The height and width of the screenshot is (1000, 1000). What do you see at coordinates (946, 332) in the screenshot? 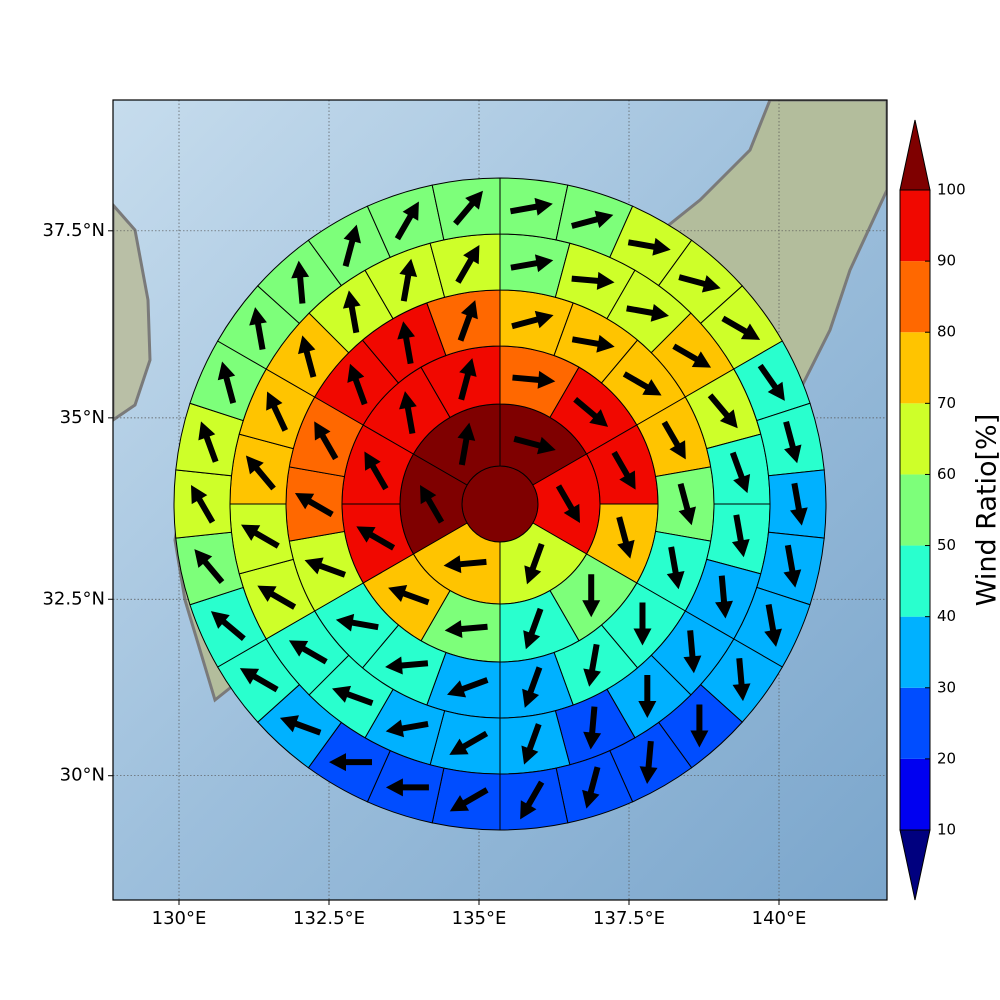
I see `colorbar-tick-label: 80` at bounding box center [946, 332].